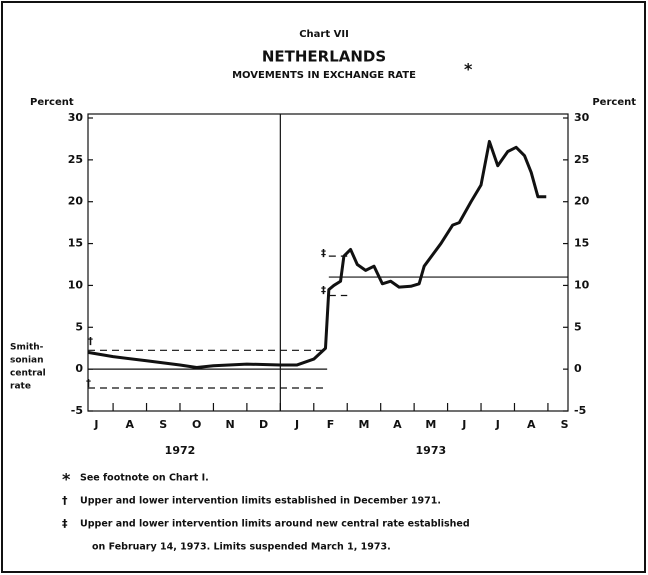 This screenshot has width=648, height=575. What do you see at coordinates (582, 117) in the screenshot?
I see `y2-tick-label: 30` at bounding box center [582, 117].